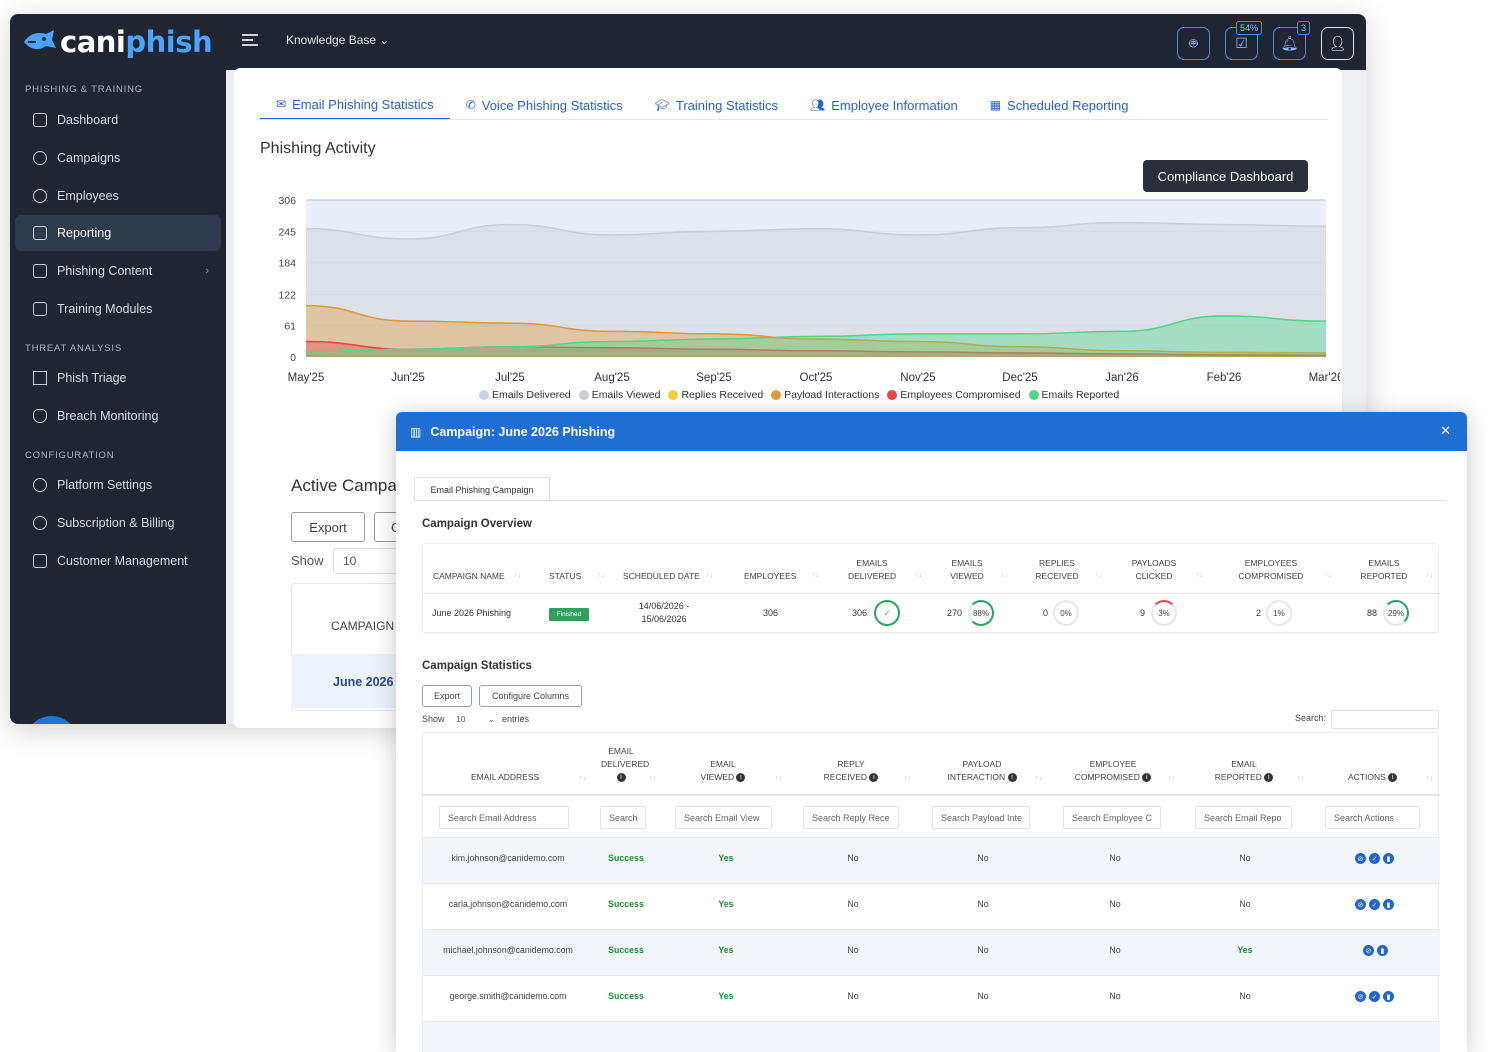  I want to click on header-email-viewed: EMAIL VIEWED i, so click(723, 771).